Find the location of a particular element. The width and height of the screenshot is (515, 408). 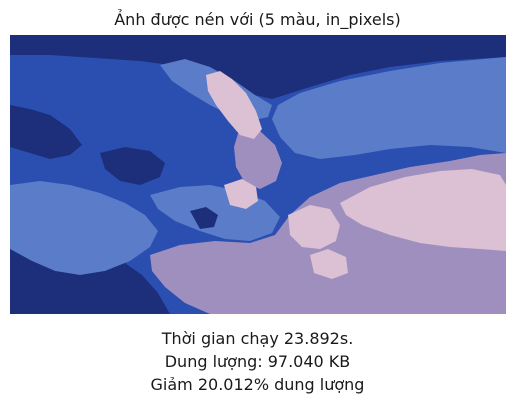

size-reduction-text: Giảm 20.012% dung lượng is located at coordinates (257, 384).